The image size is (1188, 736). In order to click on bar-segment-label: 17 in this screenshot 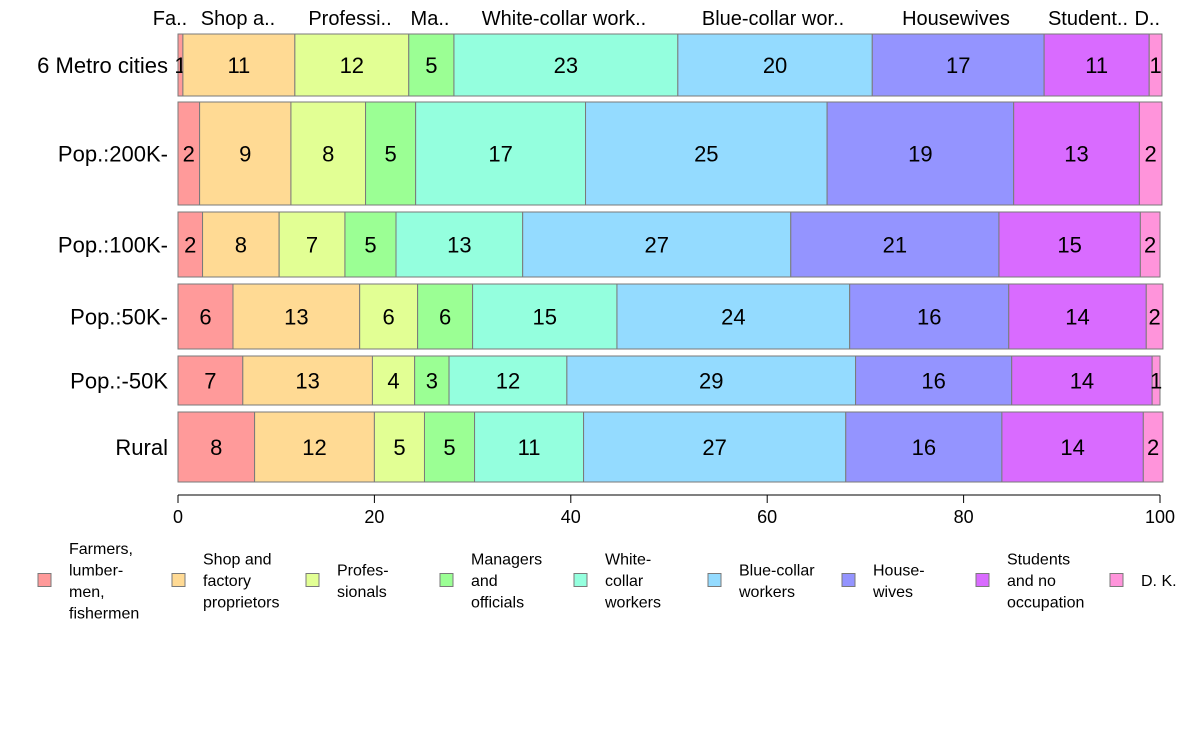, I will do `click(500, 154)`.